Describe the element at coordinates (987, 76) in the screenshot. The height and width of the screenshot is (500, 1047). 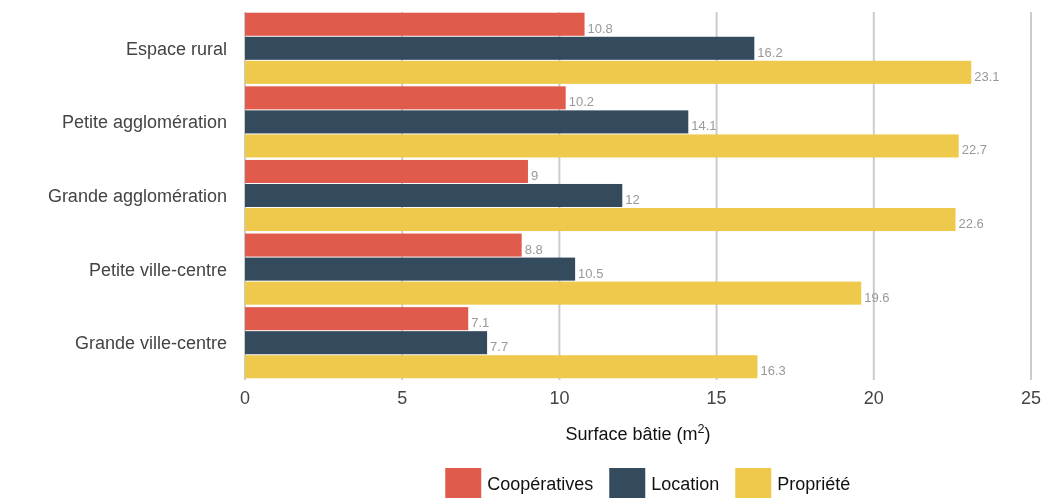
I see `data-label: 23.1` at that location.